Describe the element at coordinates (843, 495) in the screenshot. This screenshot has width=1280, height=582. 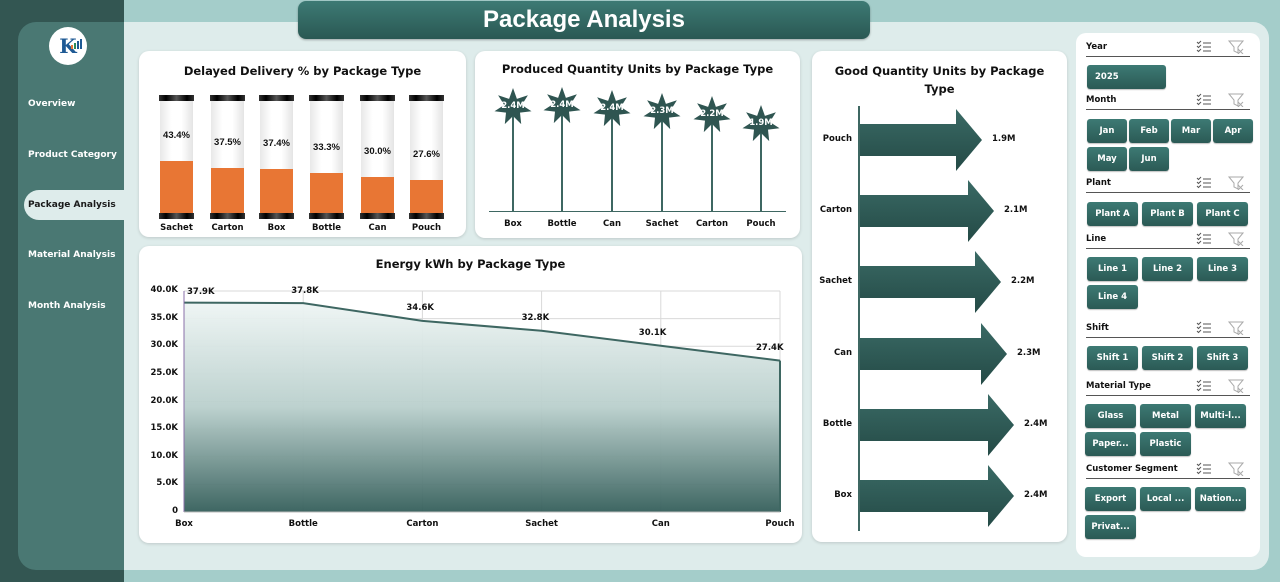
I see `y-axis-label: Box` at that location.